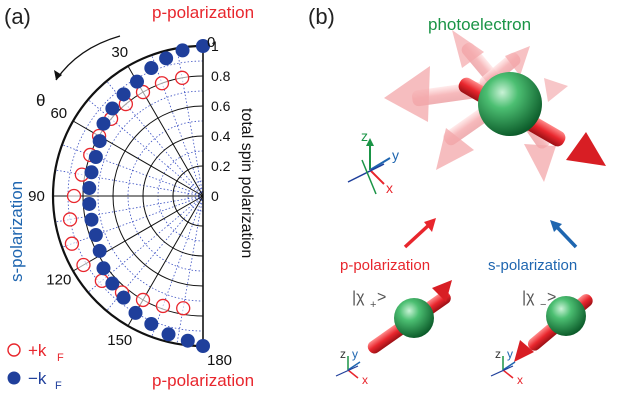 This screenshot has width=621, height=399. I want to click on legend-plus-kf-sub: F, so click(60, 358).